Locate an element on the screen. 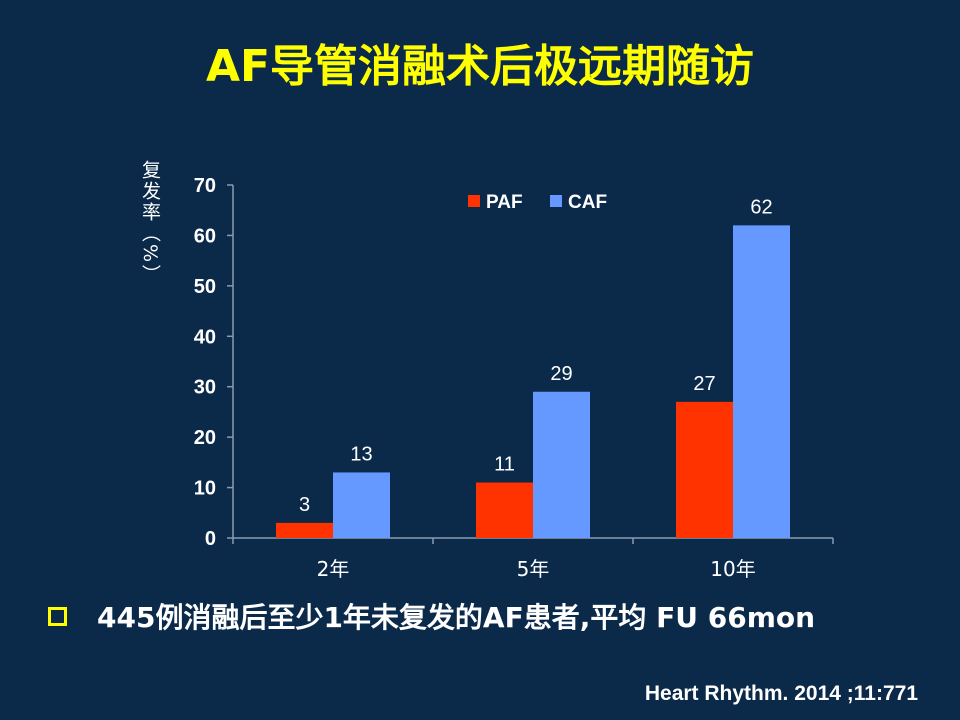 This screenshot has height=720, width=960. y-tick-label: 20 is located at coordinates (205, 438).